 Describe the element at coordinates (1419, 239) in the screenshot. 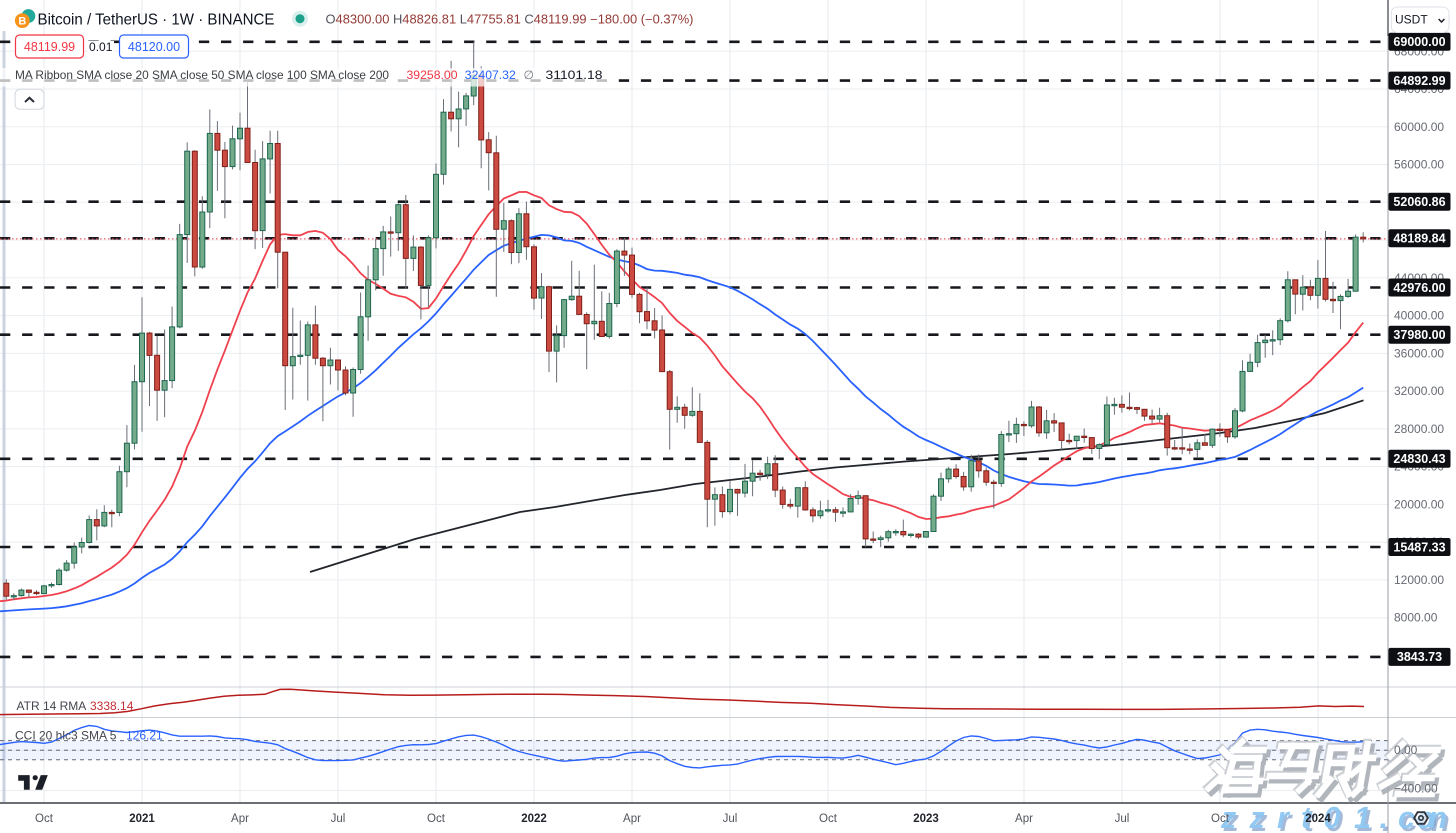

I see `svg-text: 48189.84` at that location.